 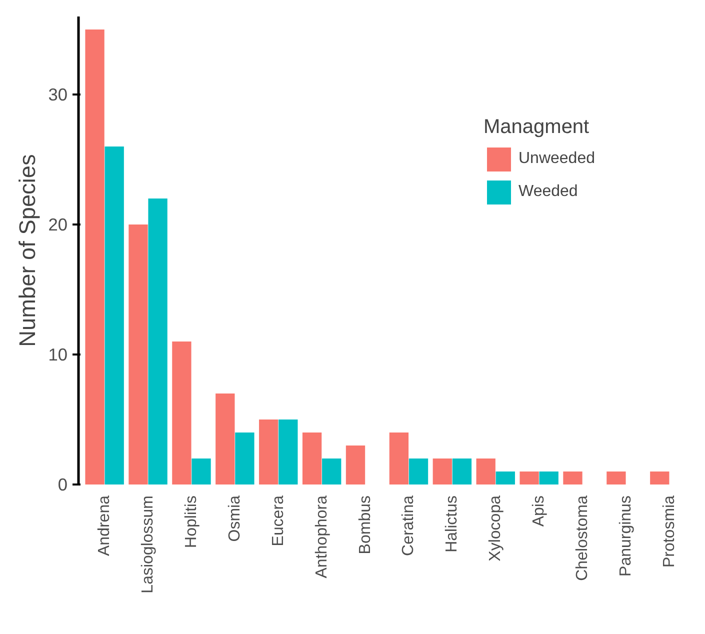 What do you see at coordinates (321, 536) in the screenshot?
I see `x-tick-label: Anthophora` at bounding box center [321, 536].